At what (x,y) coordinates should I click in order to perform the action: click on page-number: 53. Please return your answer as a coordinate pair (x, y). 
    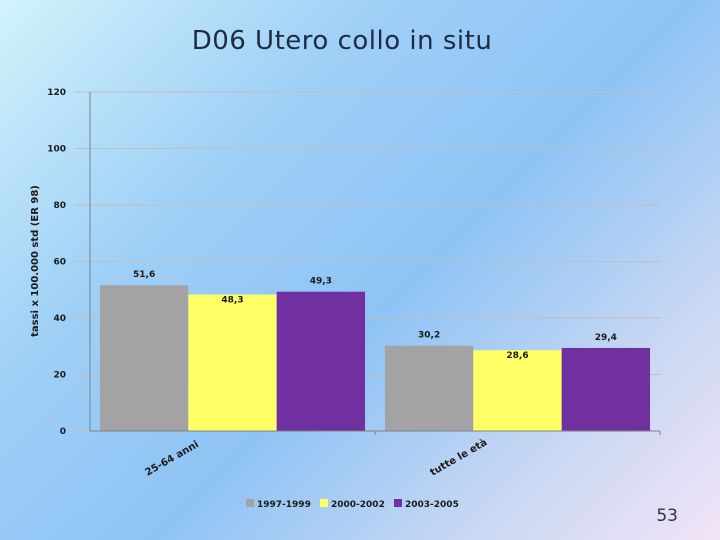
    Looking at the image, I should click on (667, 516).